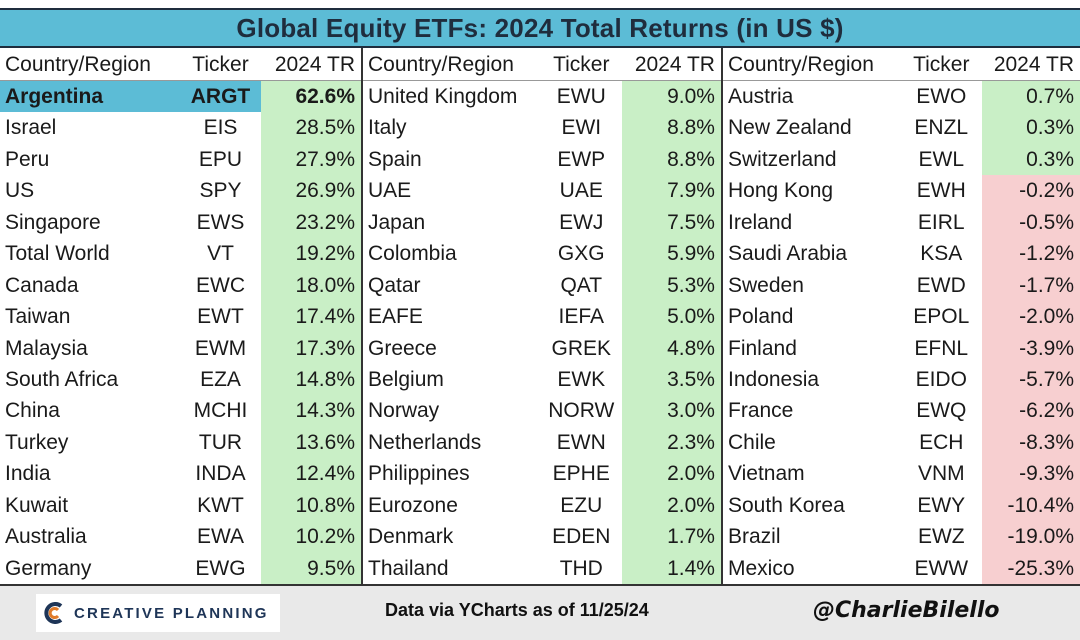 Image resolution: width=1080 pixels, height=640 pixels. What do you see at coordinates (581, 379) in the screenshot?
I see `ticker-cell: EWK` at bounding box center [581, 379].